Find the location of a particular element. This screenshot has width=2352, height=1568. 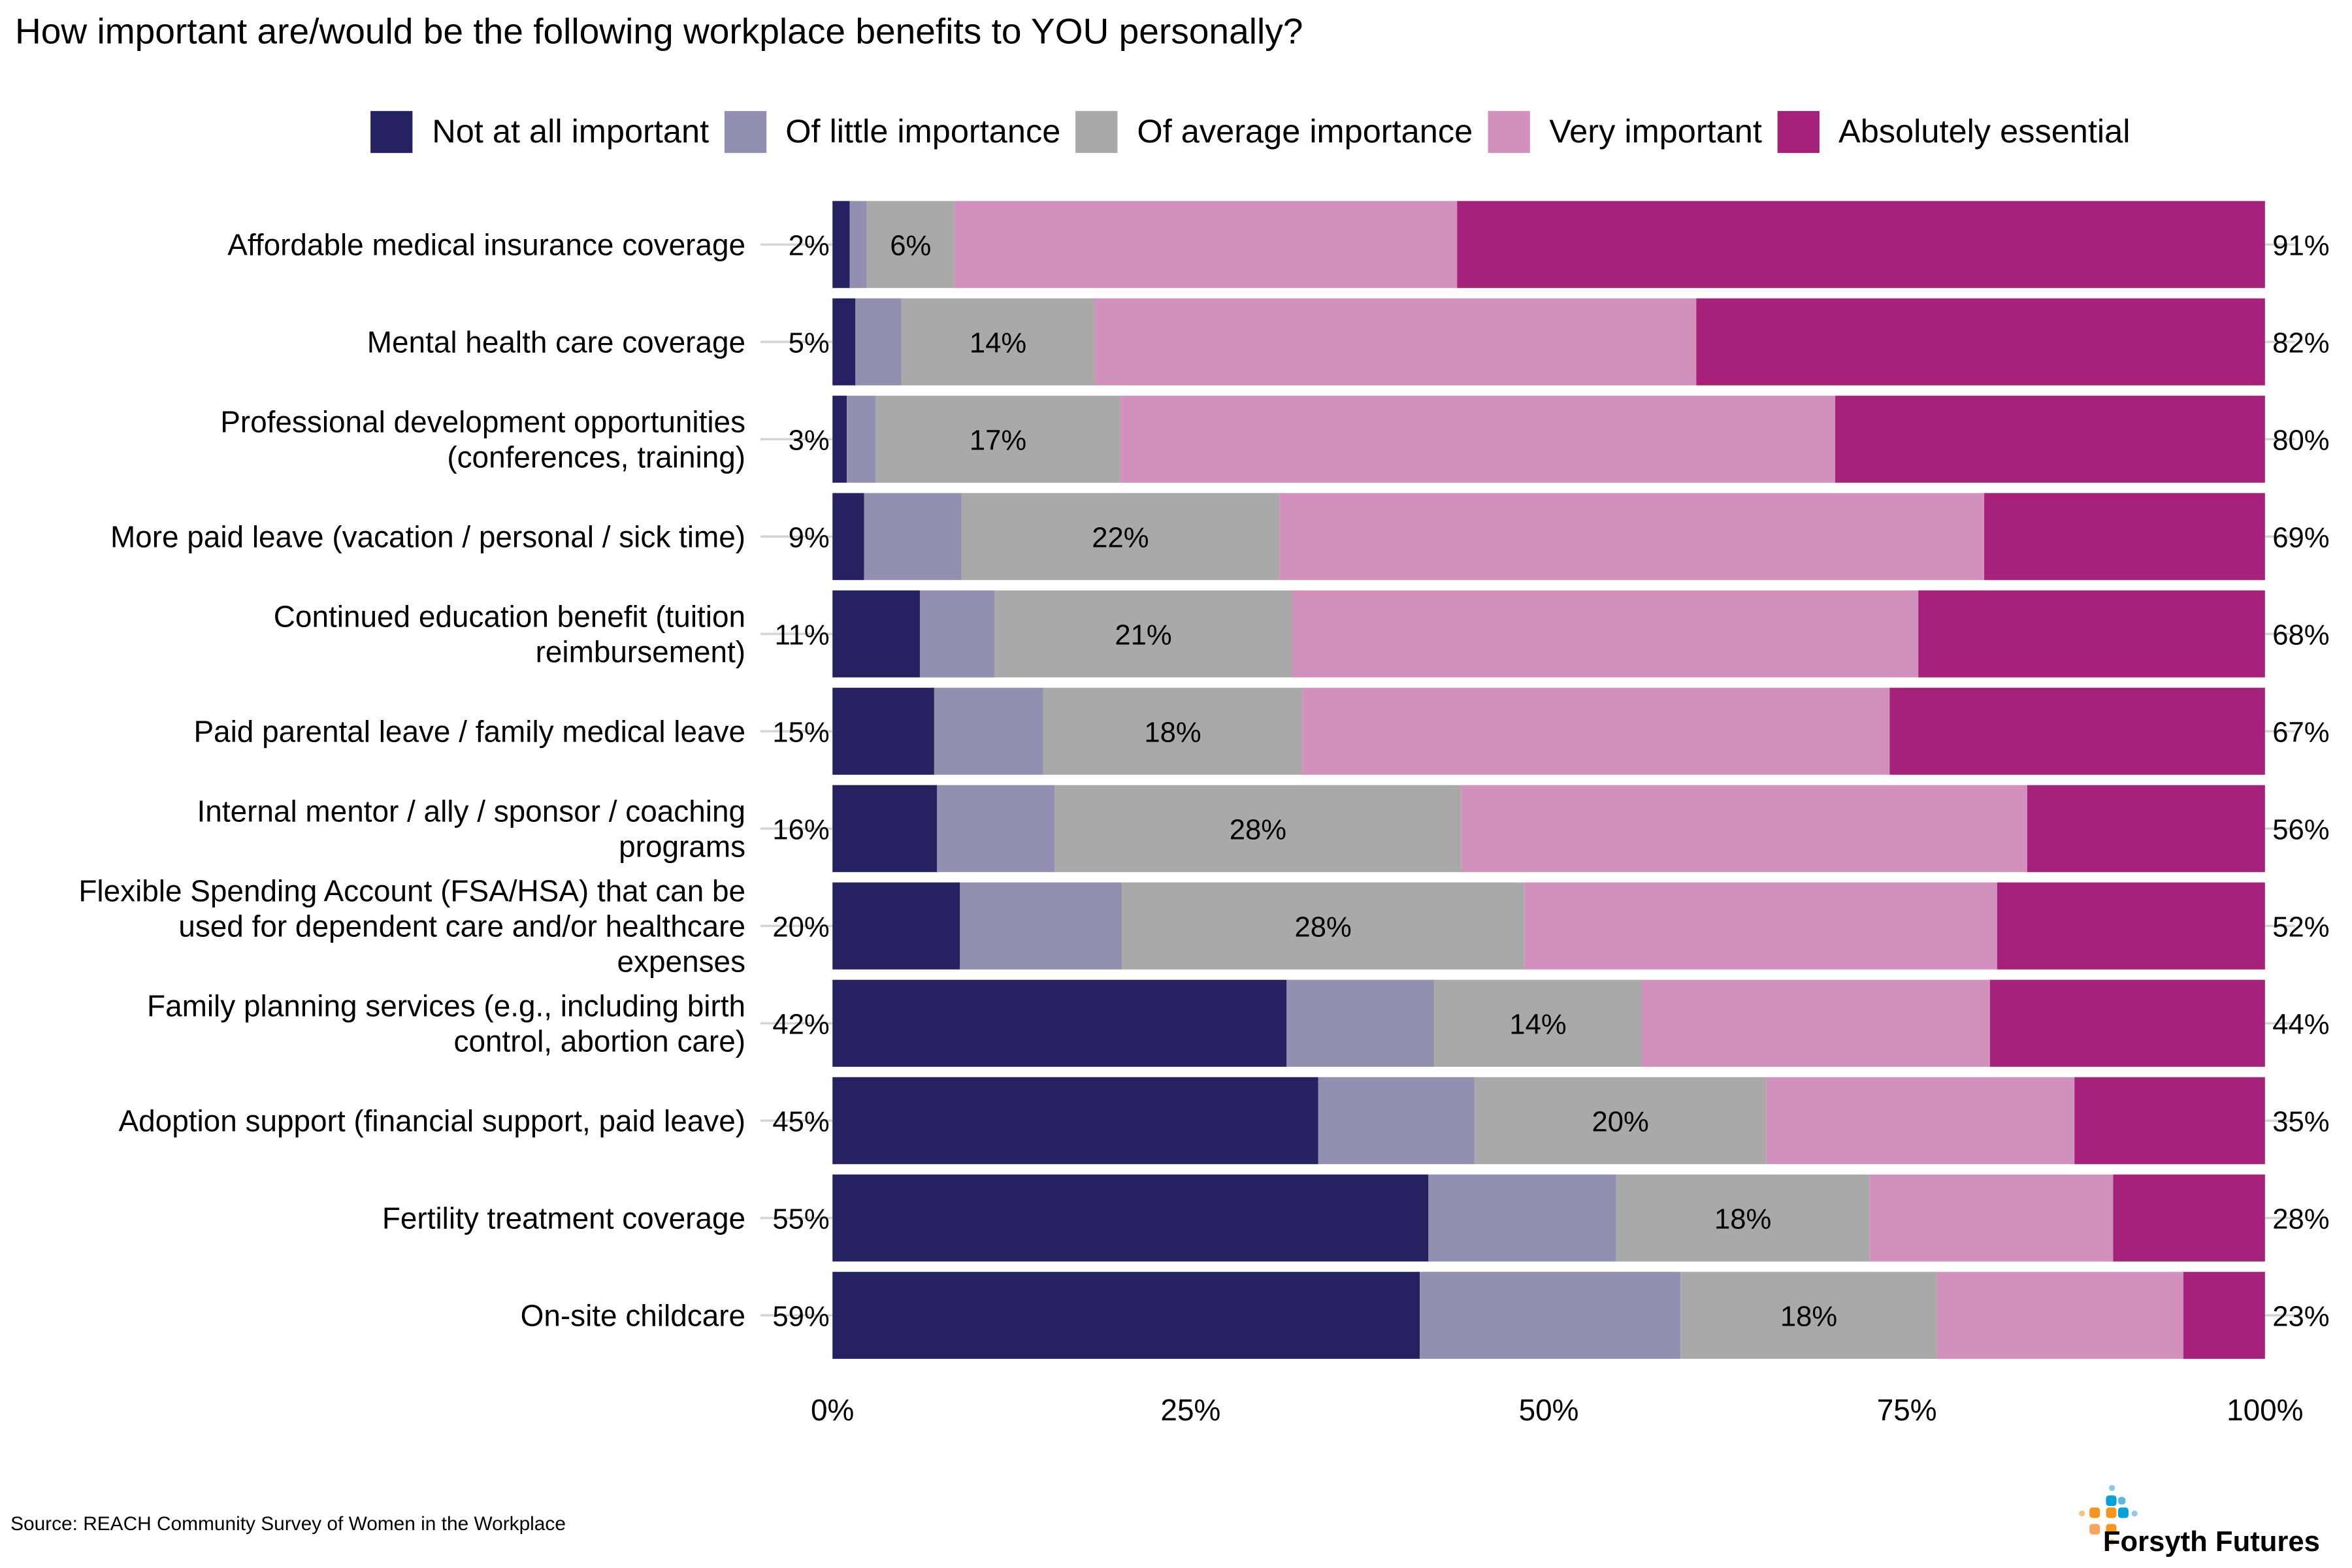

y-axis-category-label: reimbursement) is located at coordinates (640, 651).